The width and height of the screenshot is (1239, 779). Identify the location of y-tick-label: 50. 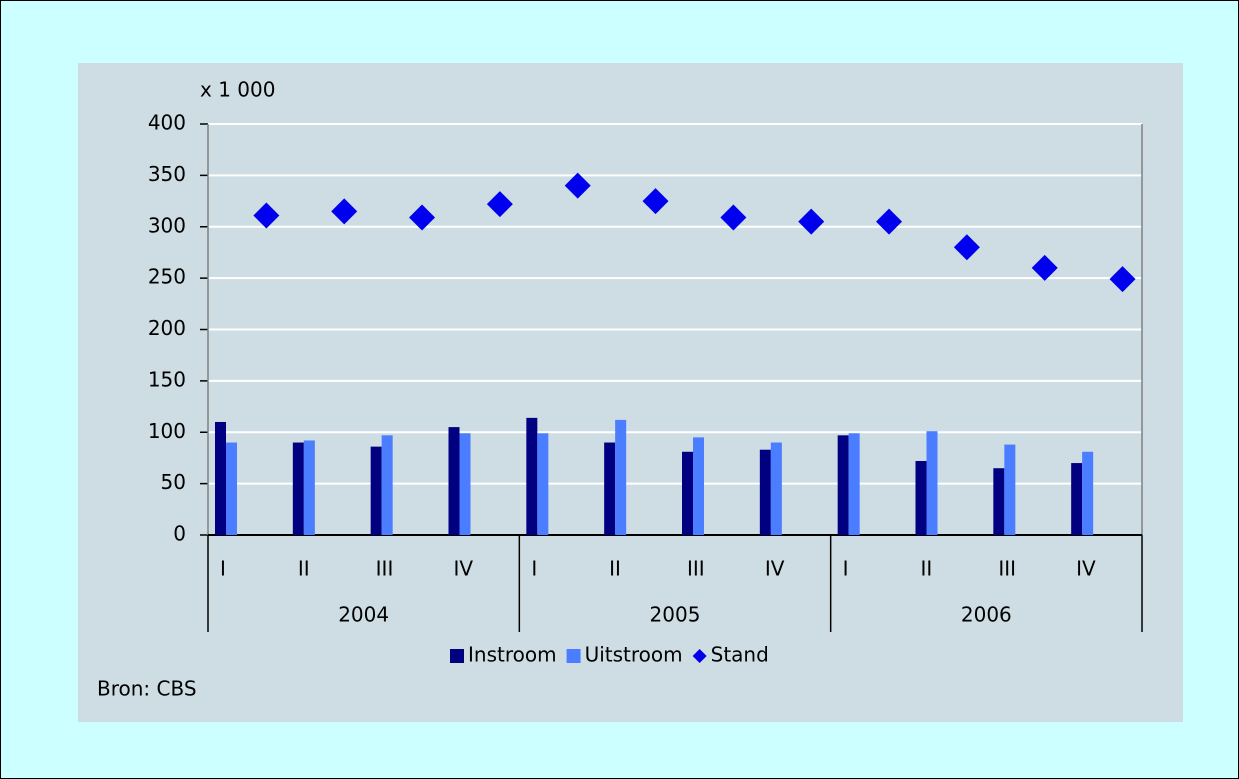
(173, 482).